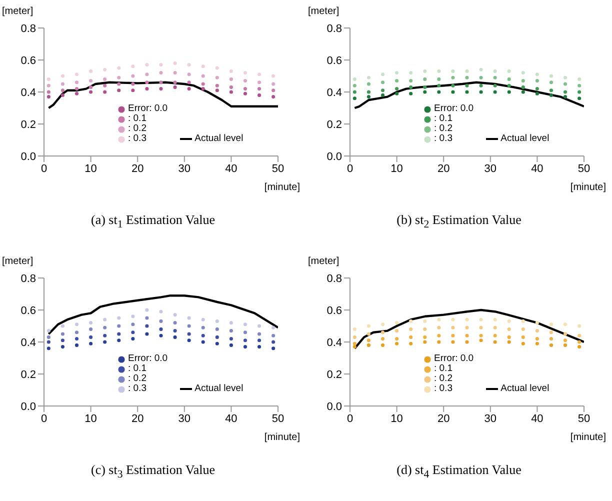  Describe the element at coordinates (282, 187) in the screenshot. I see `x-axis-title: [minute]` at that location.